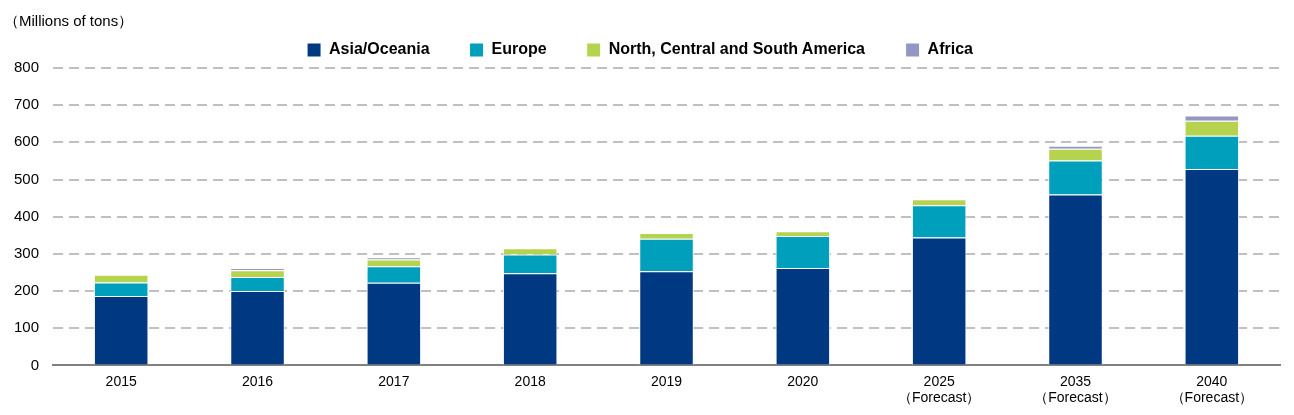  Describe the element at coordinates (803, 380) in the screenshot. I see `x-tick-label: 2020` at that location.